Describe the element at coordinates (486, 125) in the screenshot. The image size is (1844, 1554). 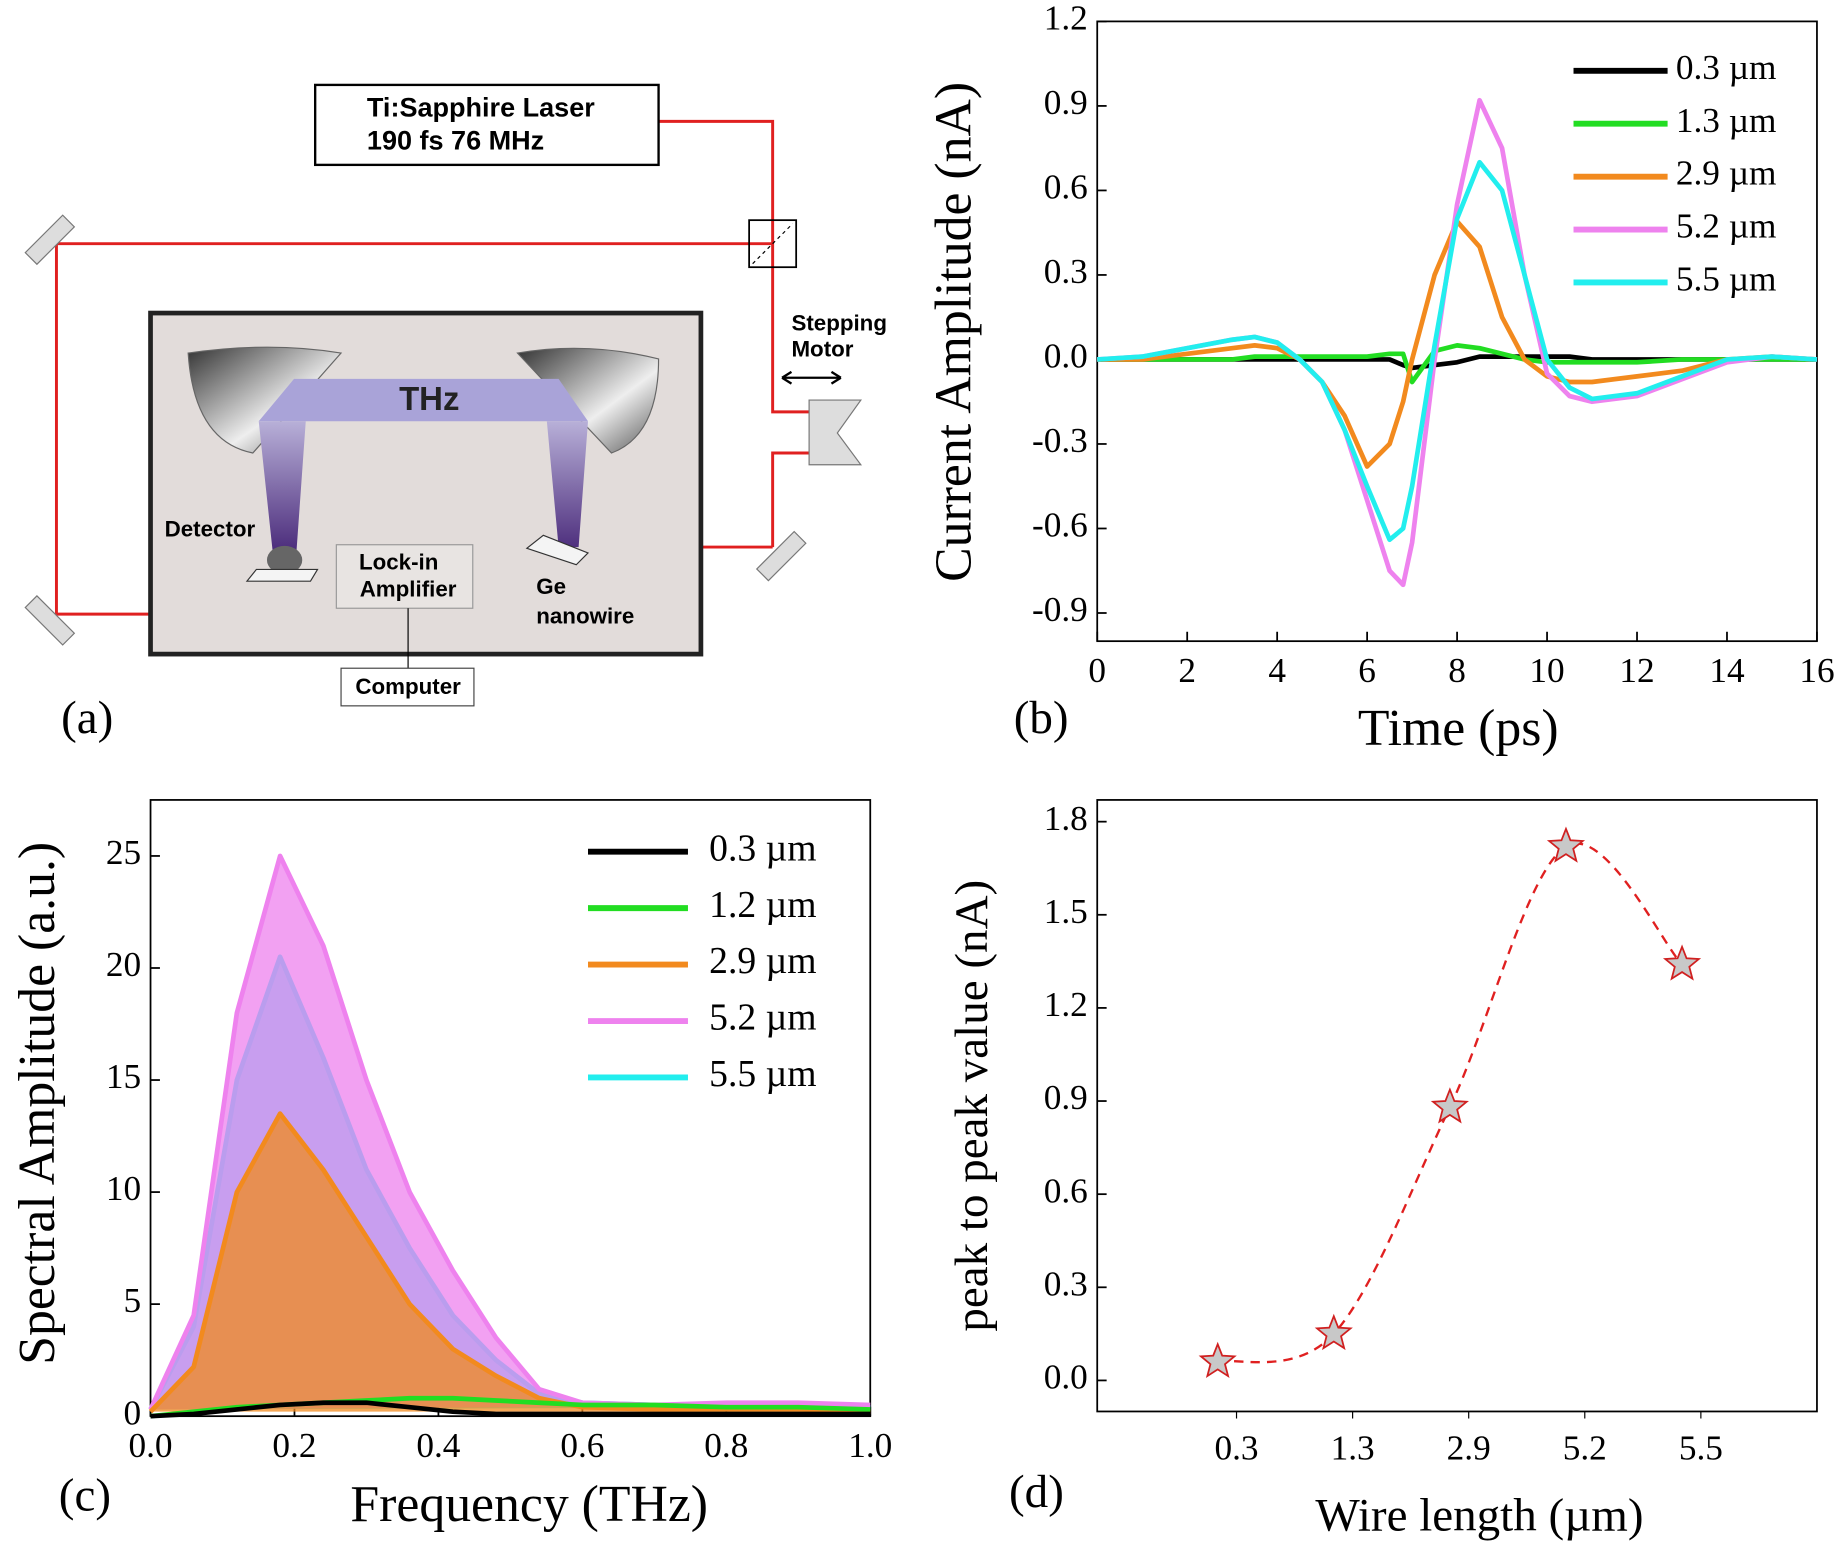
I see `laser-box` at that location.